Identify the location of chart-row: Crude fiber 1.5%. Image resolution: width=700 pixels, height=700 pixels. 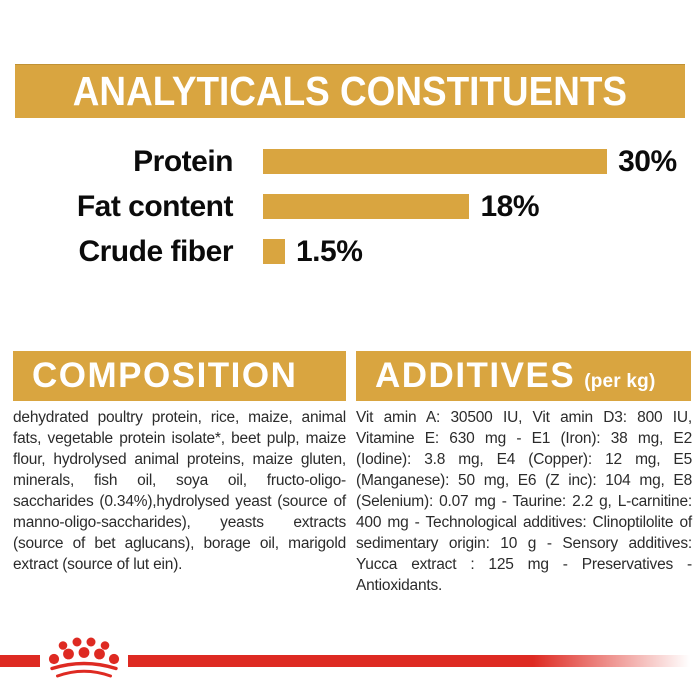
(350, 251).